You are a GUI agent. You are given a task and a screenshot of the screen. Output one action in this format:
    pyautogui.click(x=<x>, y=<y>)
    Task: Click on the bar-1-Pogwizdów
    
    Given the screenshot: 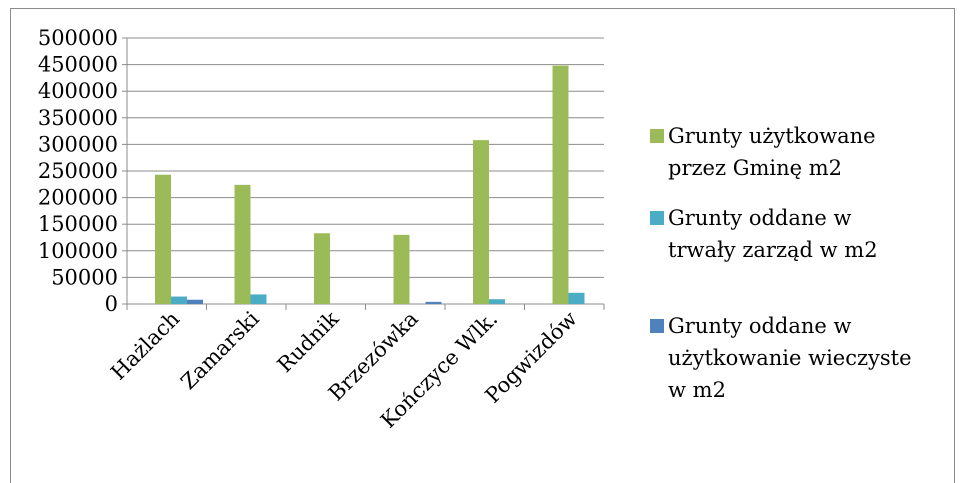 What is the action you would take?
    pyautogui.click(x=560, y=184)
    